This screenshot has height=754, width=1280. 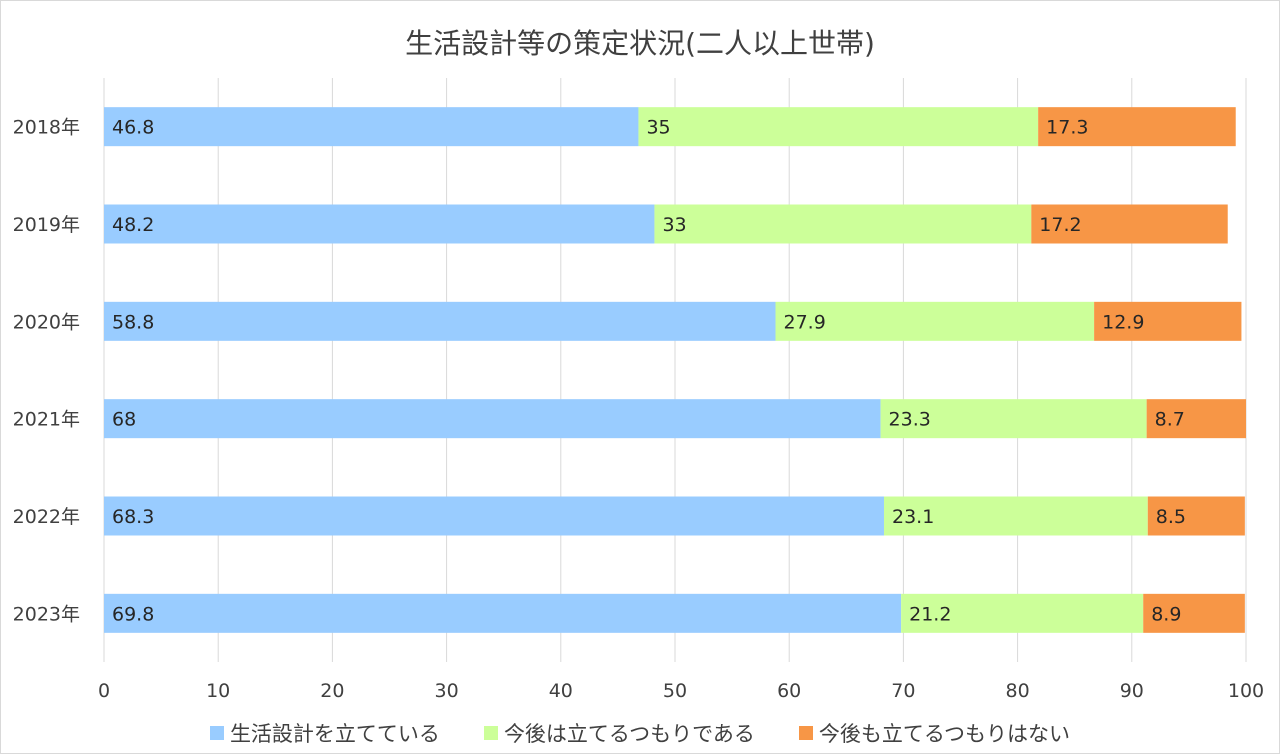 I want to click on legend-label: 今後は立てるつもりである, so click(x=629, y=734).